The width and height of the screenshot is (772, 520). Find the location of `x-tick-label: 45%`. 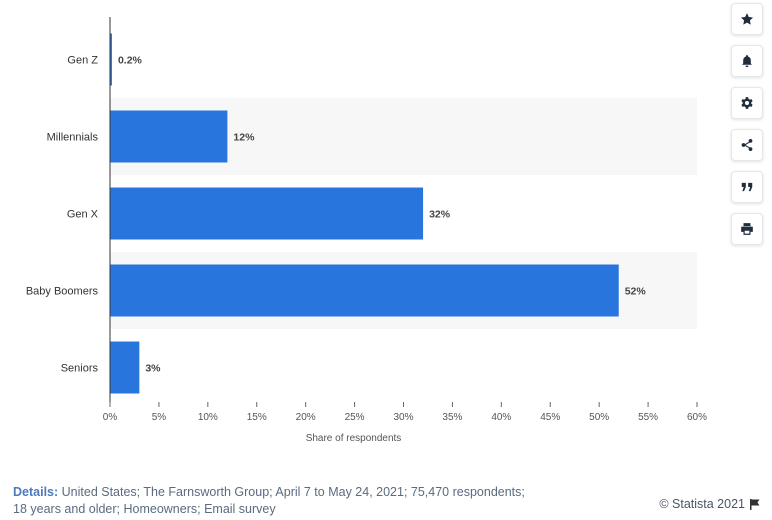

x-tick-label: 45% is located at coordinates (550, 417).